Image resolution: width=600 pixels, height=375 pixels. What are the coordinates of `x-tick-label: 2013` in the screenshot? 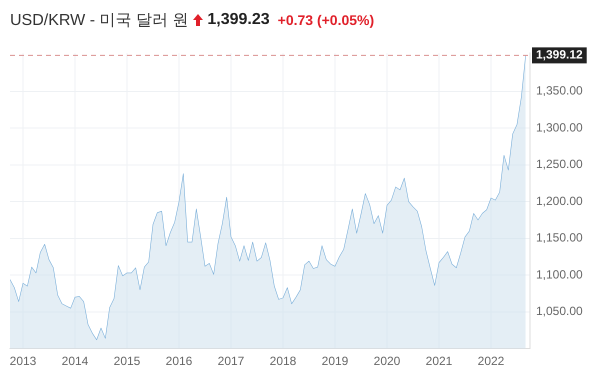 It's located at (23, 361).